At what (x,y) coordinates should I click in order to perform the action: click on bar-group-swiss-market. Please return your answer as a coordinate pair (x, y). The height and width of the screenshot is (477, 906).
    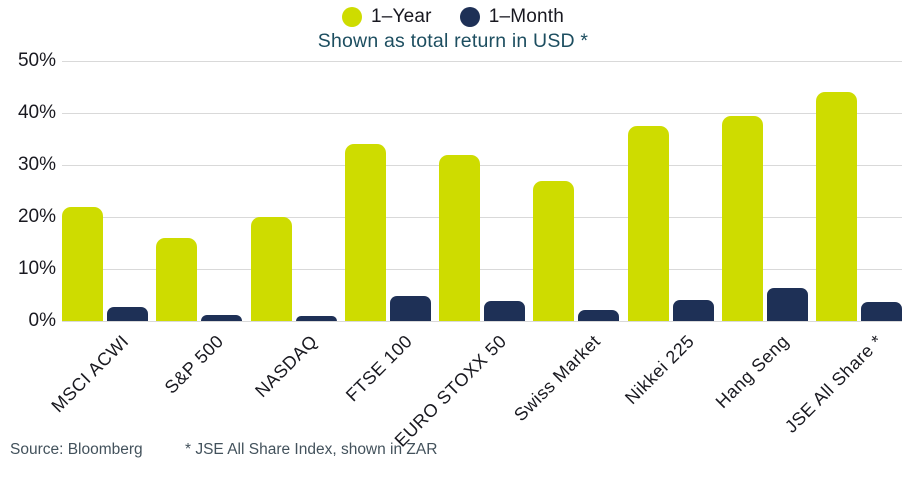
    Looking at the image, I should click on (576, 191).